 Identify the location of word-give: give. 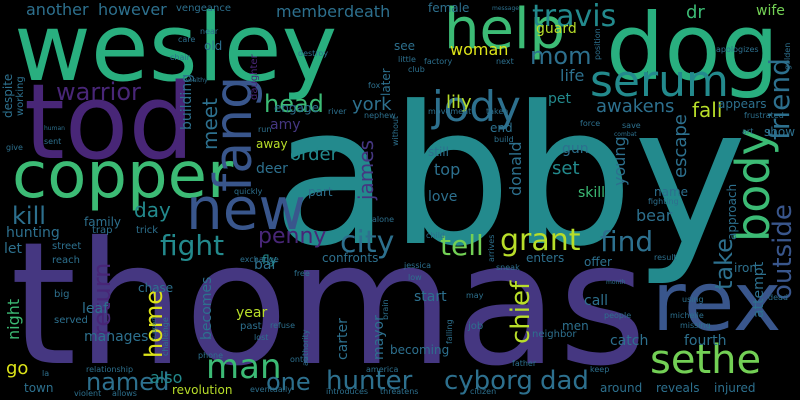
(14, 147).